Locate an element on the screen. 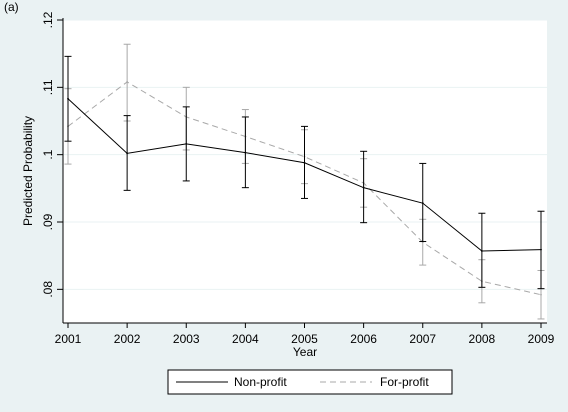  y-tick-label: .12 is located at coordinates (48, 19).